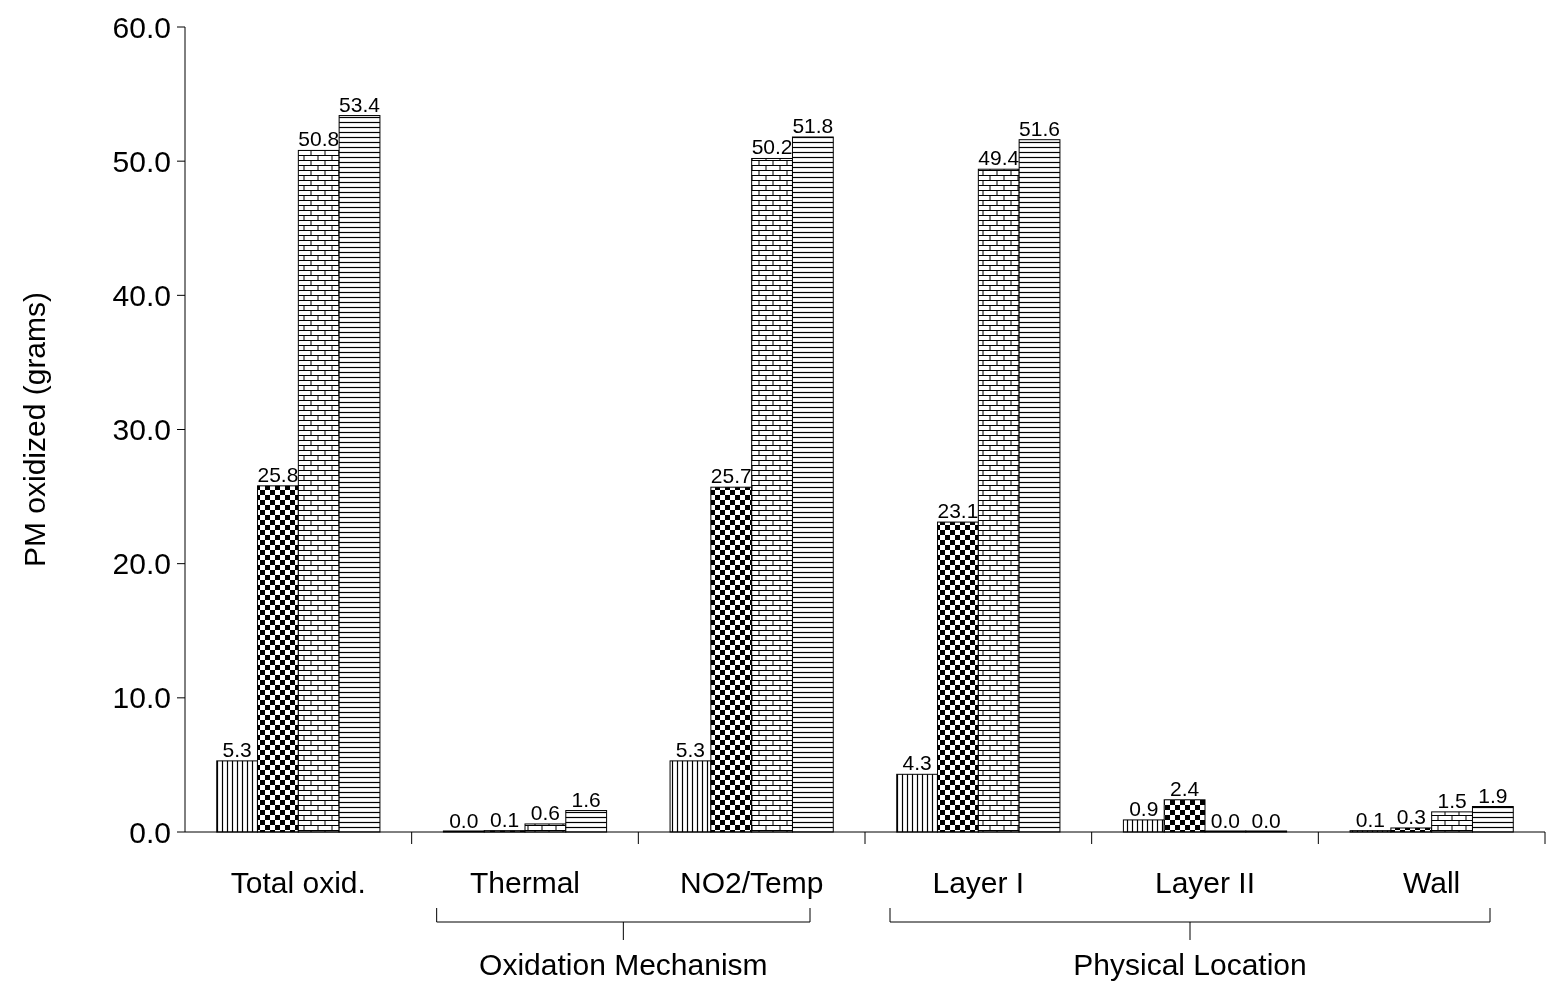  What do you see at coordinates (958, 511) in the screenshot?
I see `data-label: 23.1` at bounding box center [958, 511].